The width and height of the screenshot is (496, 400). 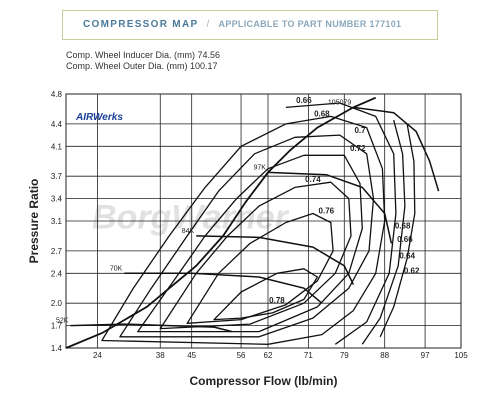 I want to click on x-tick-label: 62, so click(x=268, y=355).